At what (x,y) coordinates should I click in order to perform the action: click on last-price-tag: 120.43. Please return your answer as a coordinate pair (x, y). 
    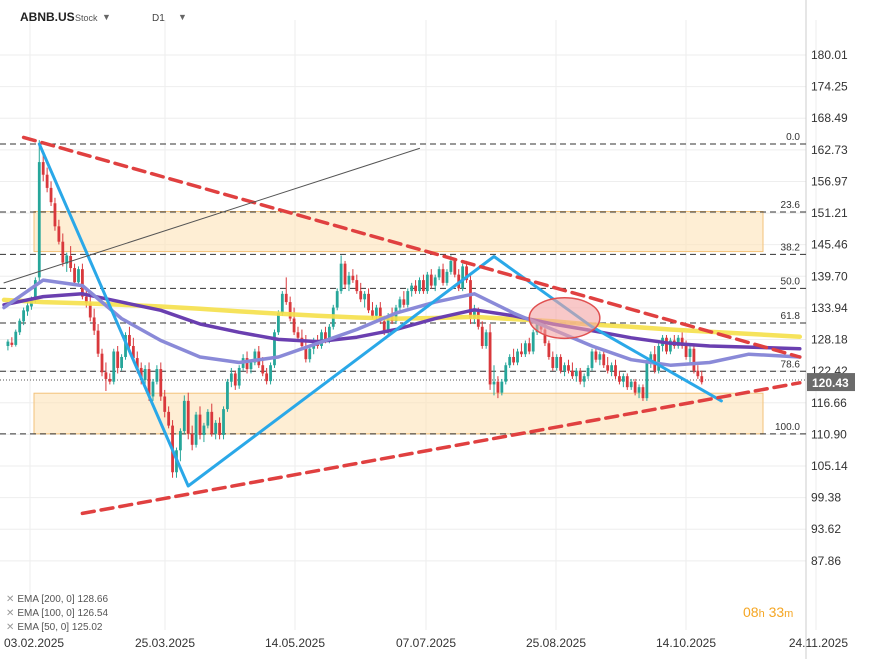
    Looking at the image, I should click on (831, 382).